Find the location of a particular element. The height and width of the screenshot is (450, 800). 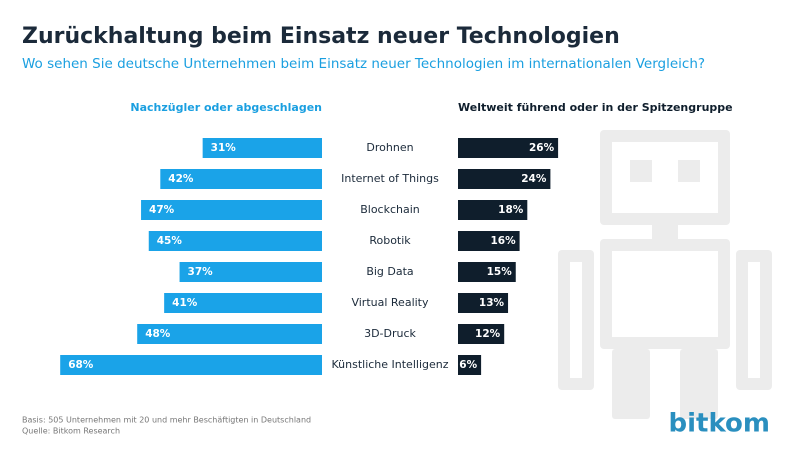

value-label: 18% is located at coordinates (511, 210).